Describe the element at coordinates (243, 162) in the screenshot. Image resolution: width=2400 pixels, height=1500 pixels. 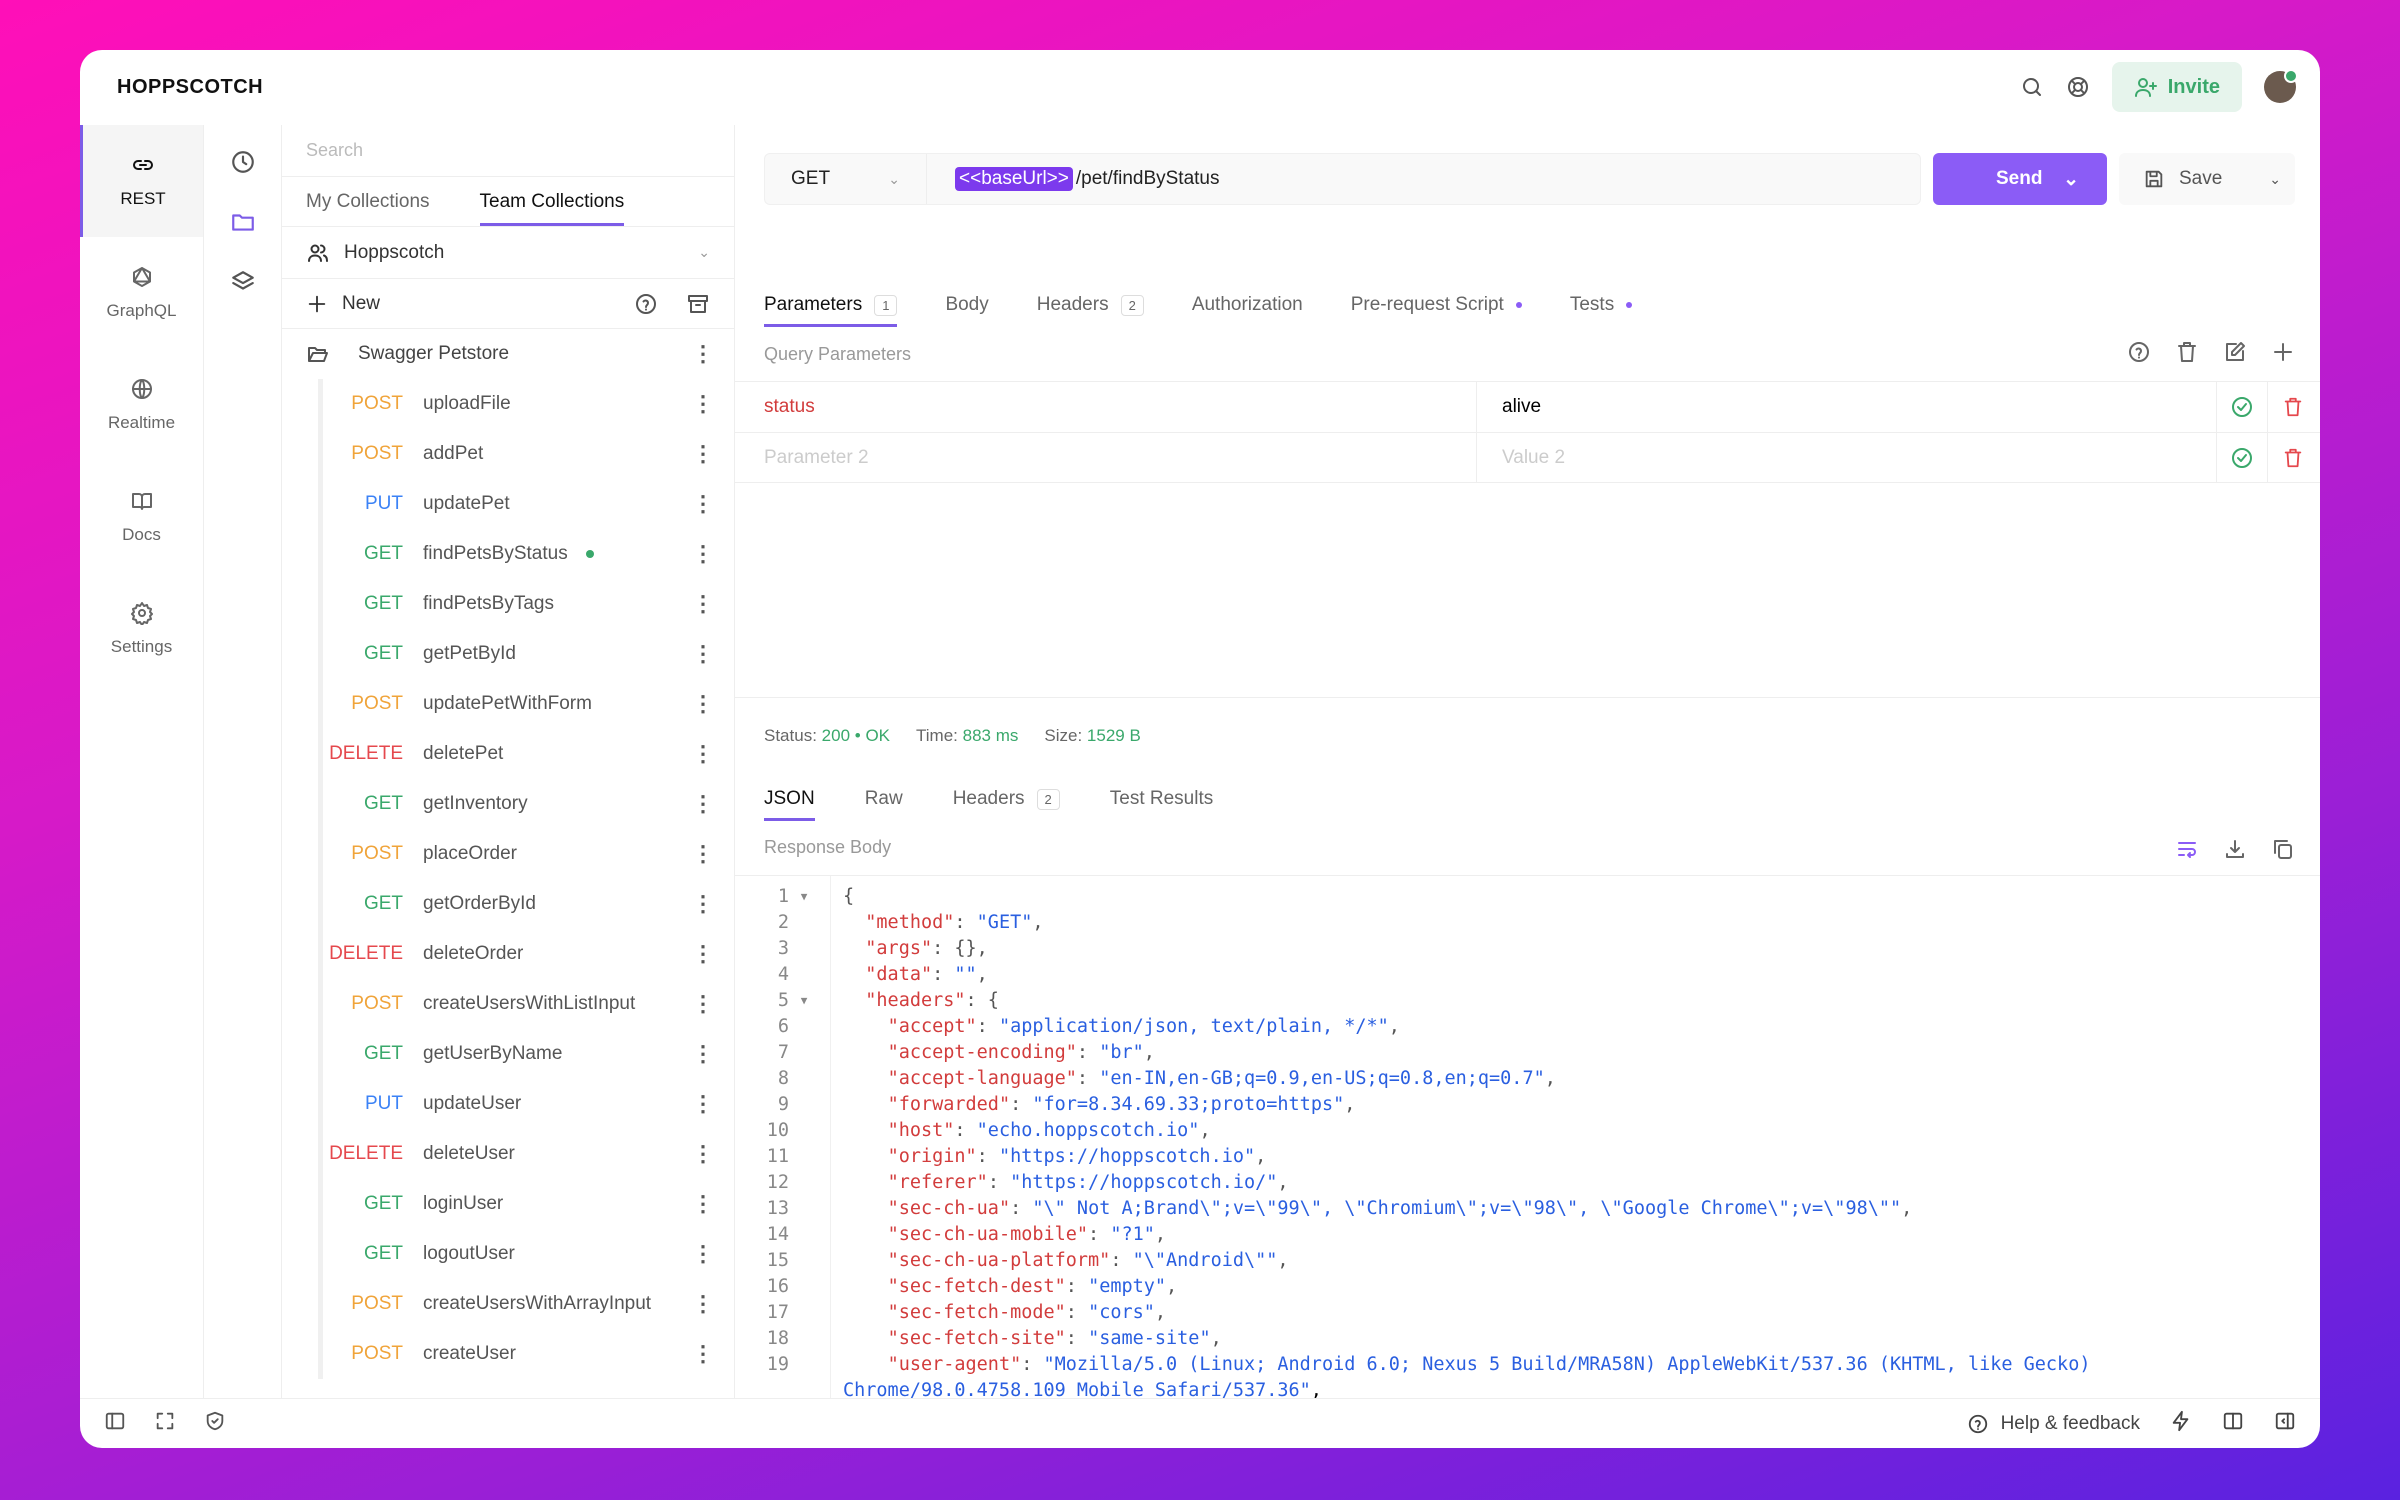
I see `history-icon` at that location.